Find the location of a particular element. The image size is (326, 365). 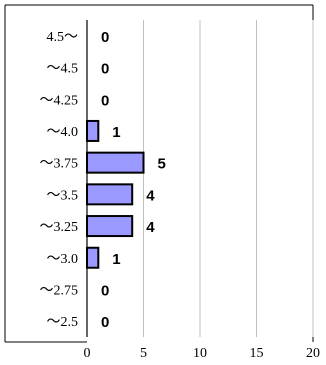

category-label: ～3.5 is located at coordinates (63, 195).